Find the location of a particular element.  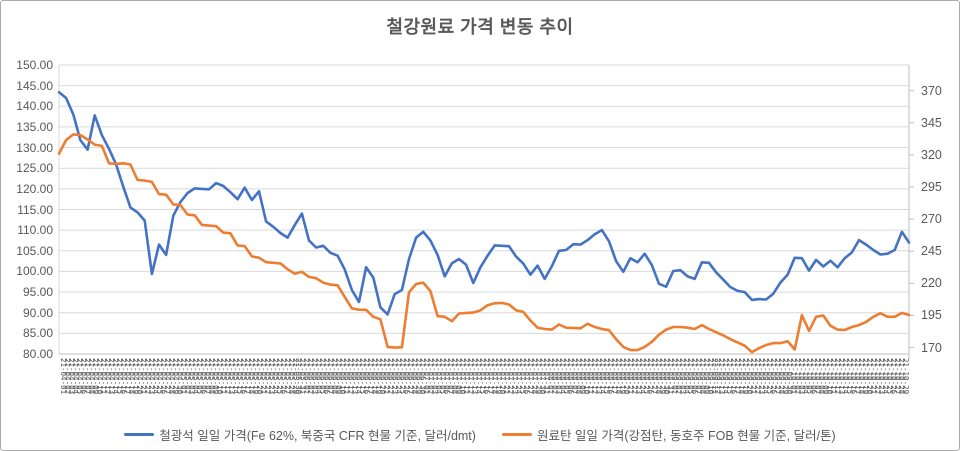

y-axis-right-tick-label: 170 is located at coordinates (931, 347).